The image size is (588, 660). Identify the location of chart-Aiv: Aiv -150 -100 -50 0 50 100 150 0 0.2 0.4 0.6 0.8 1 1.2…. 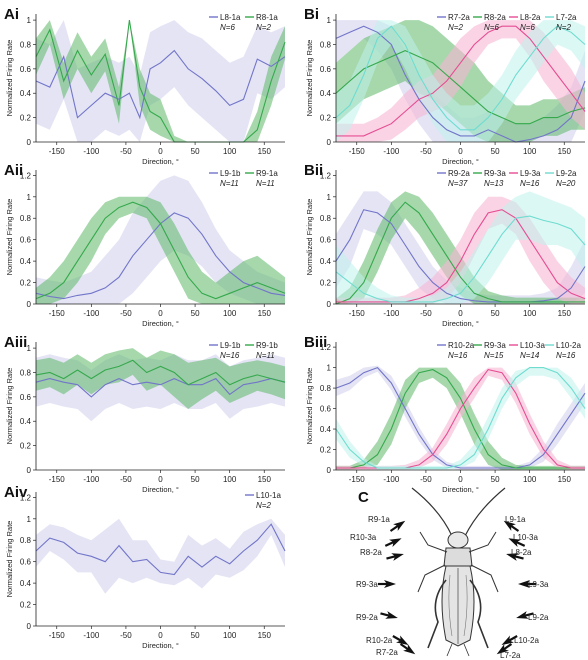
(145, 567).